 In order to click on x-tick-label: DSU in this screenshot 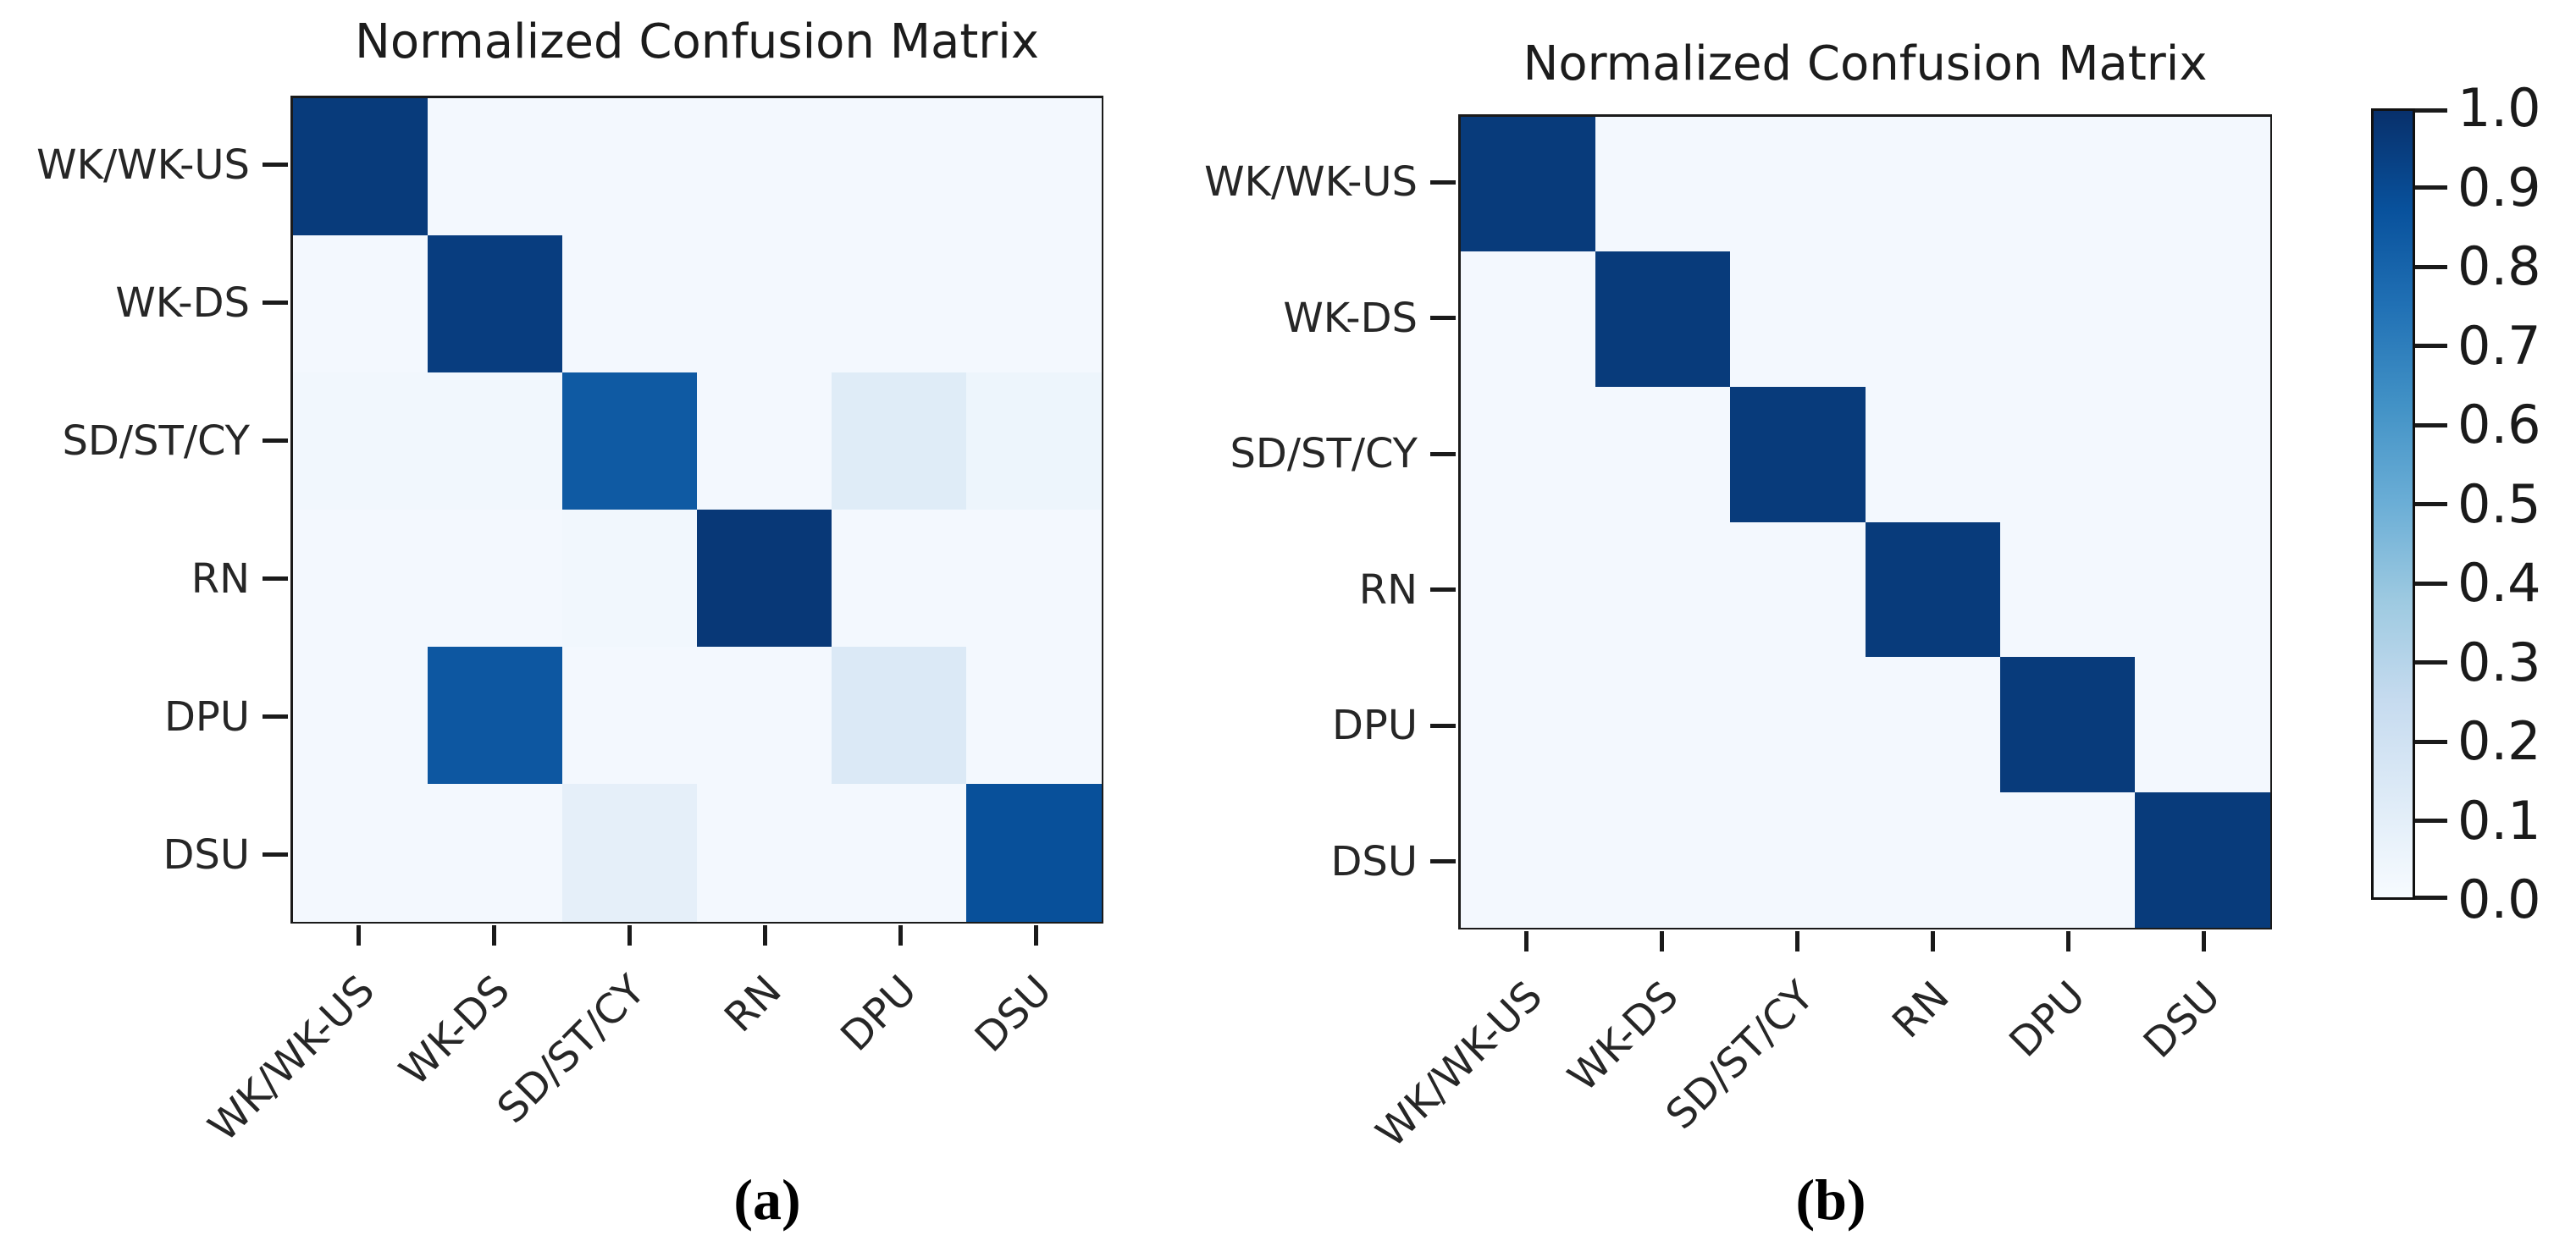, I will do `click(1014, 1014)`.